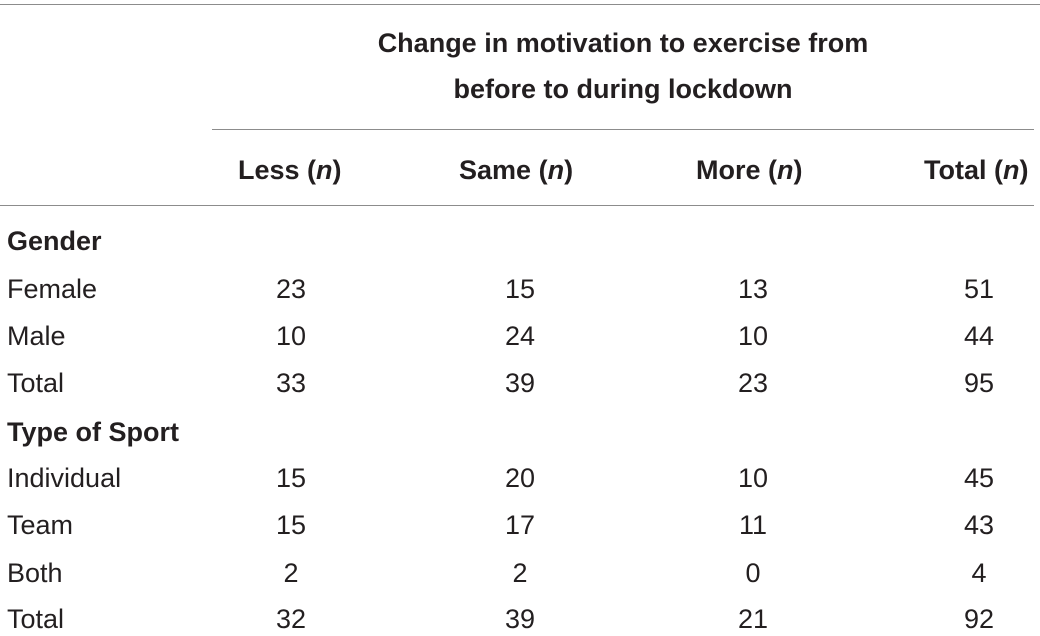 The image size is (1040, 636). What do you see at coordinates (753, 525) in the screenshot?
I see `table-cell: 11` at bounding box center [753, 525].